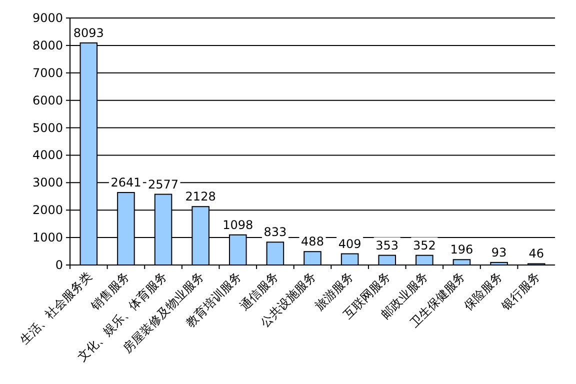  What do you see at coordinates (387, 245) in the screenshot?
I see `data-label: 353` at bounding box center [387, 245].